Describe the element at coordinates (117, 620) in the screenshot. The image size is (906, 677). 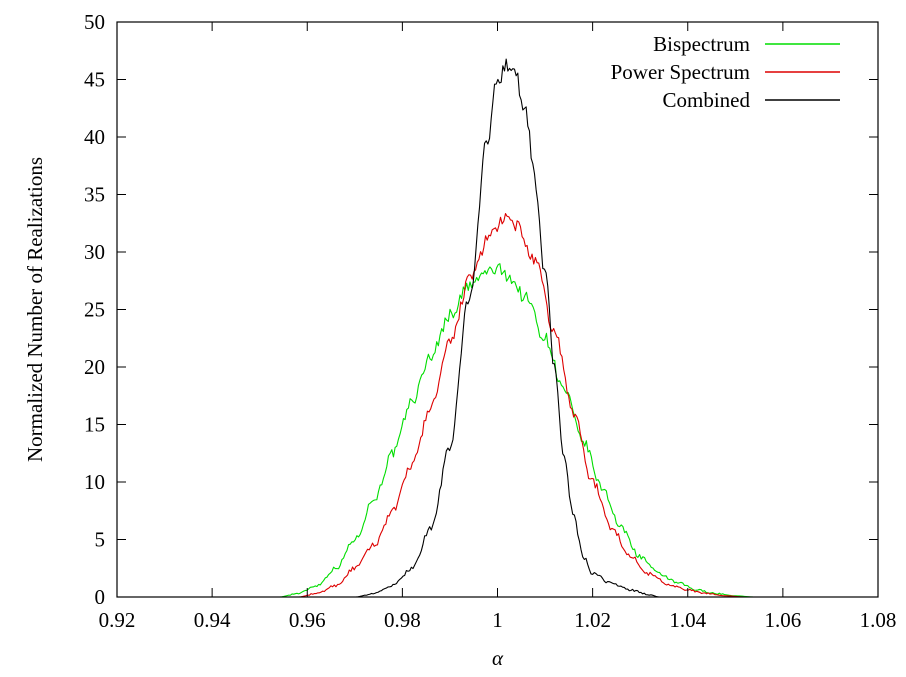
I see `x-tick-label: 0.92` at that location.